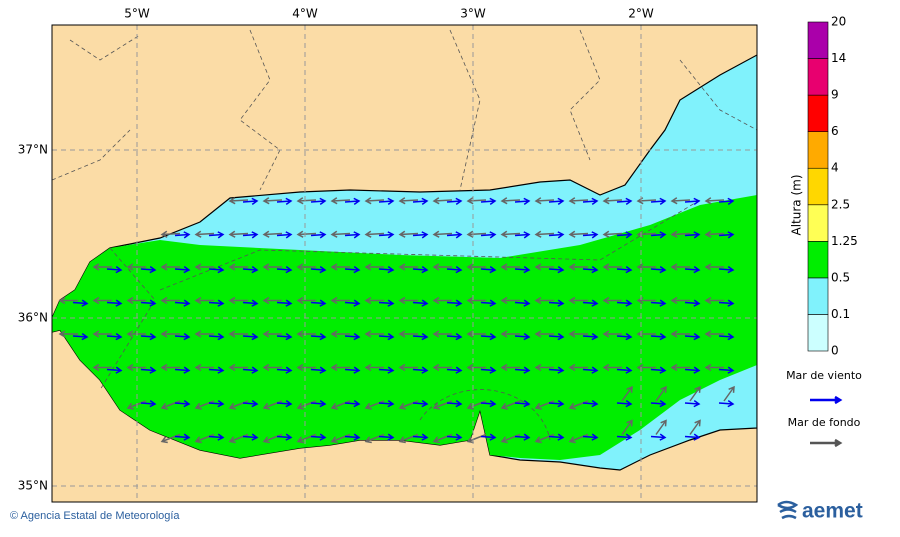 This screenshot has height=537, width=900. Describe the element at coordinates (840, 277) in the screenshot. I see `colorbar-label: 0.5` at that location.